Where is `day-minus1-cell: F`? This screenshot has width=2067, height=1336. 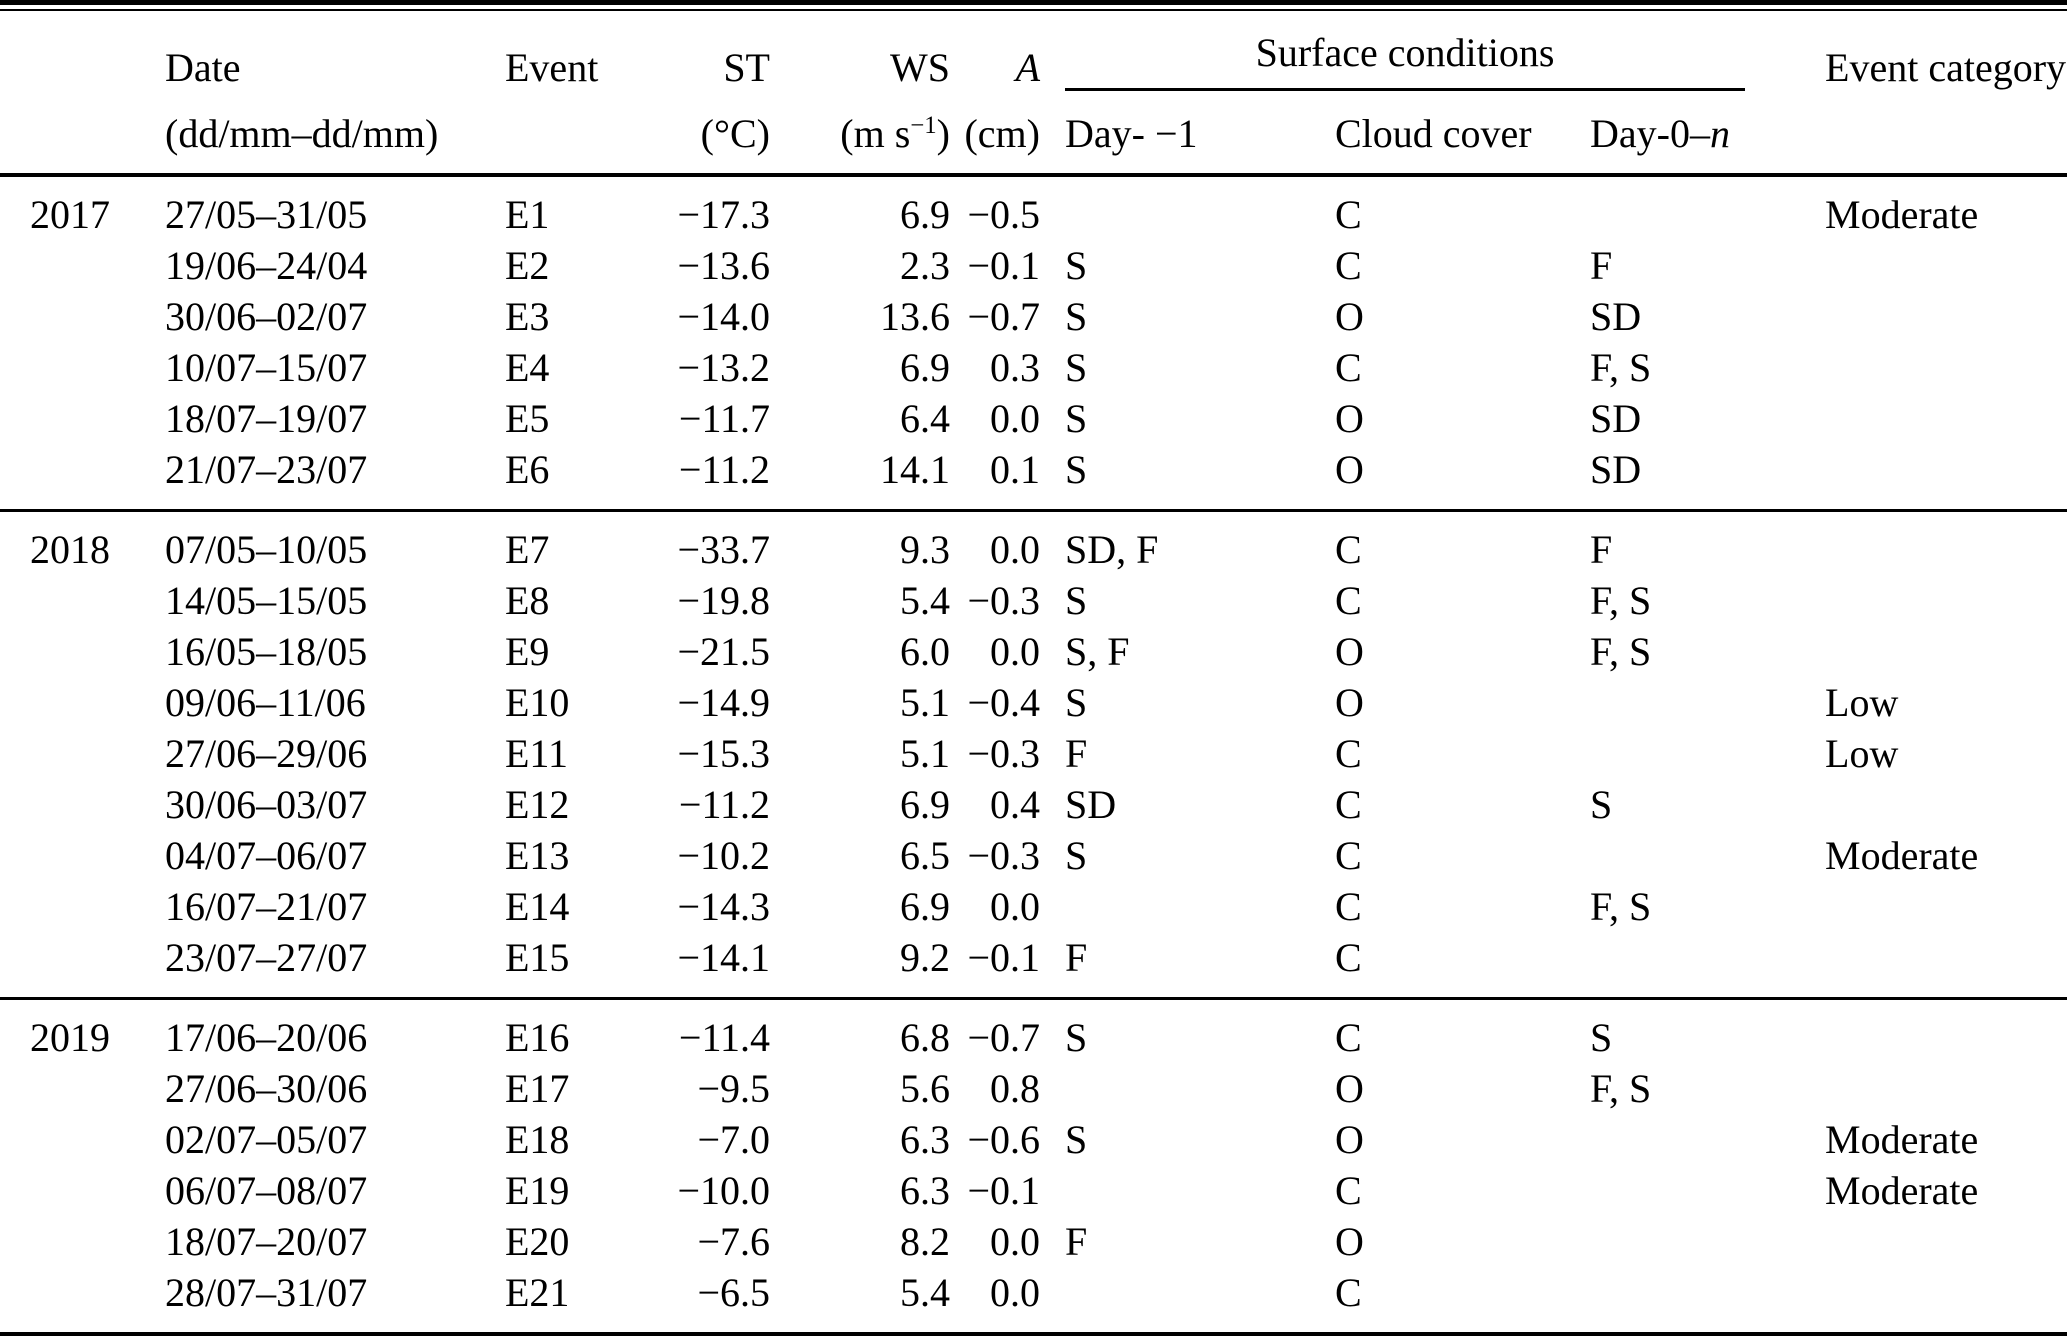
day-minus1-cell: F is located at coordinates (1076, 957).